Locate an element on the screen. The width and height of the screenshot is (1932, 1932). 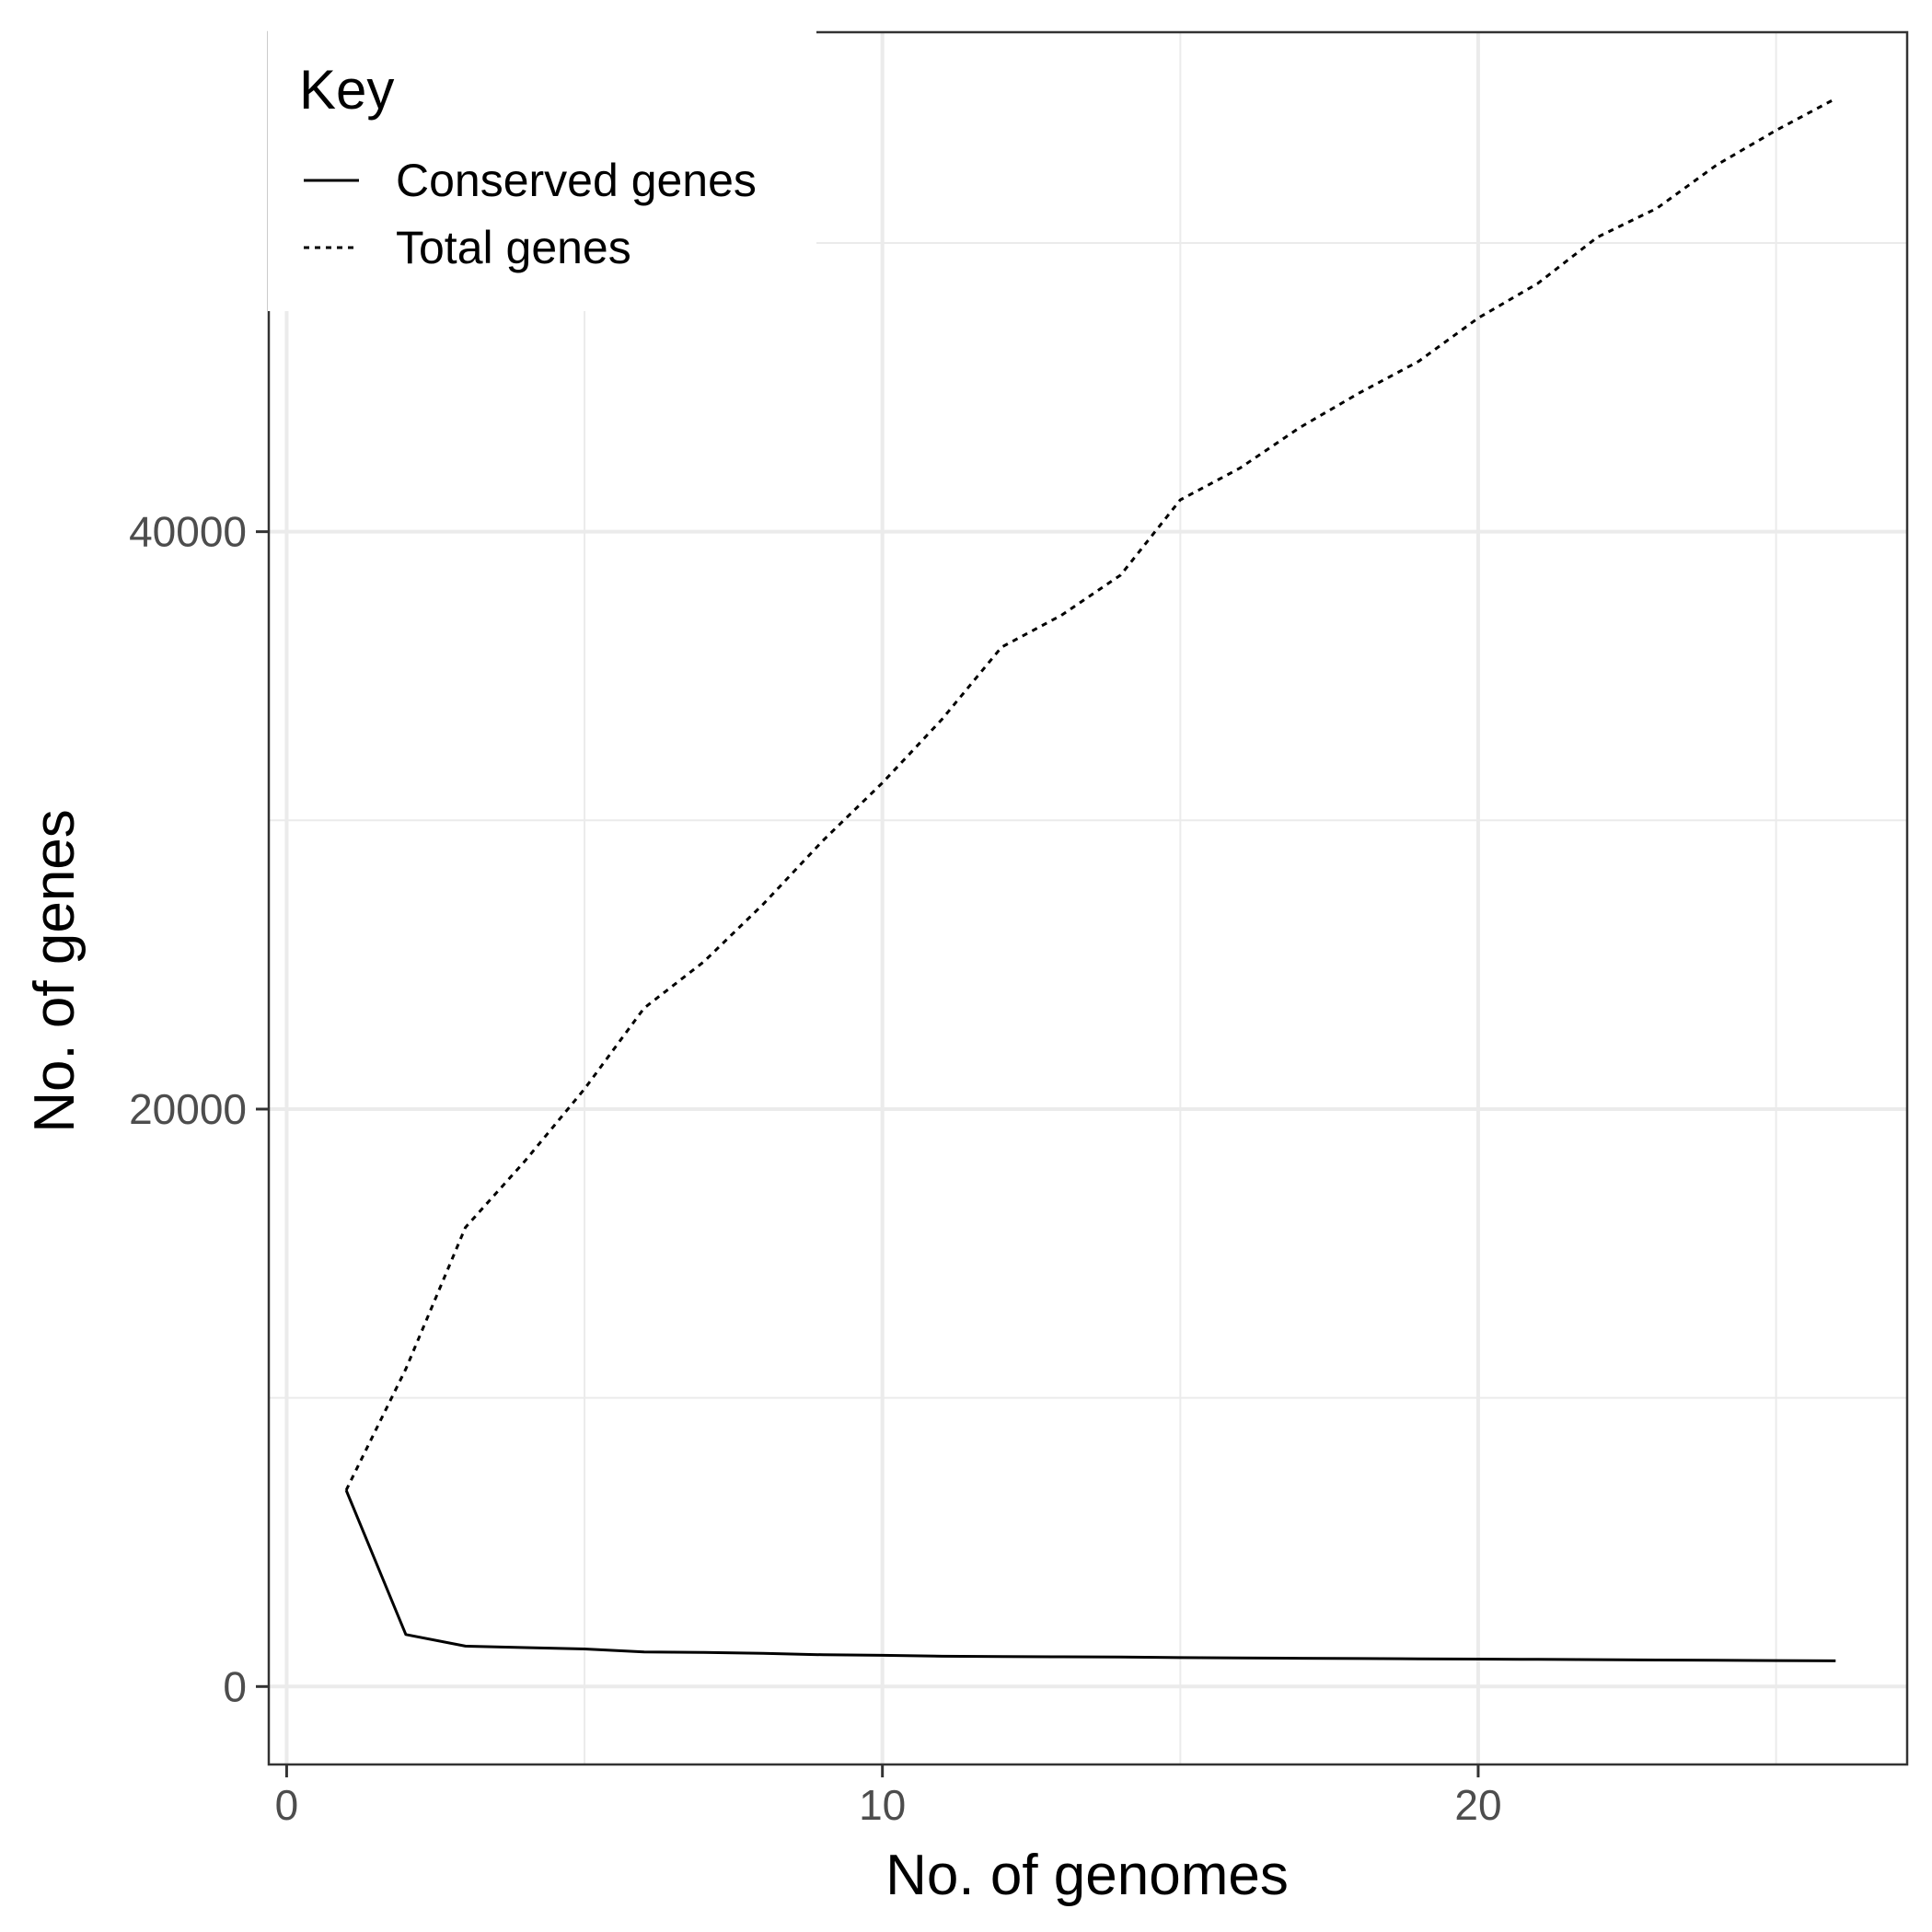
y-tick-label: 40000 is located at coordinates (188, 532).